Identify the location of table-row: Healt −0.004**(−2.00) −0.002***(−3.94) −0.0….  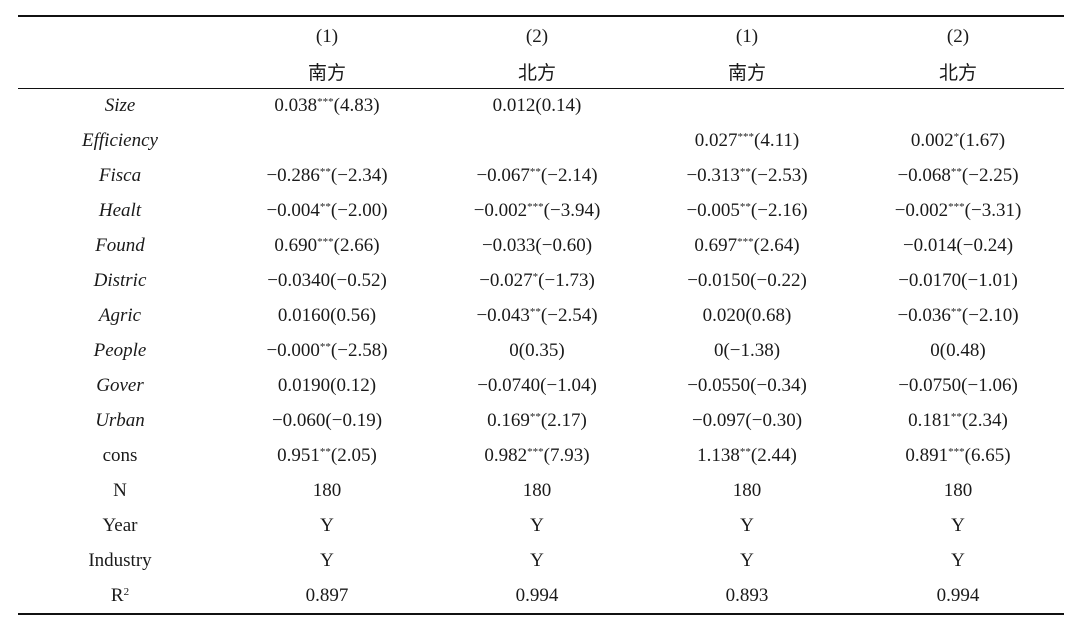
(541, 211).